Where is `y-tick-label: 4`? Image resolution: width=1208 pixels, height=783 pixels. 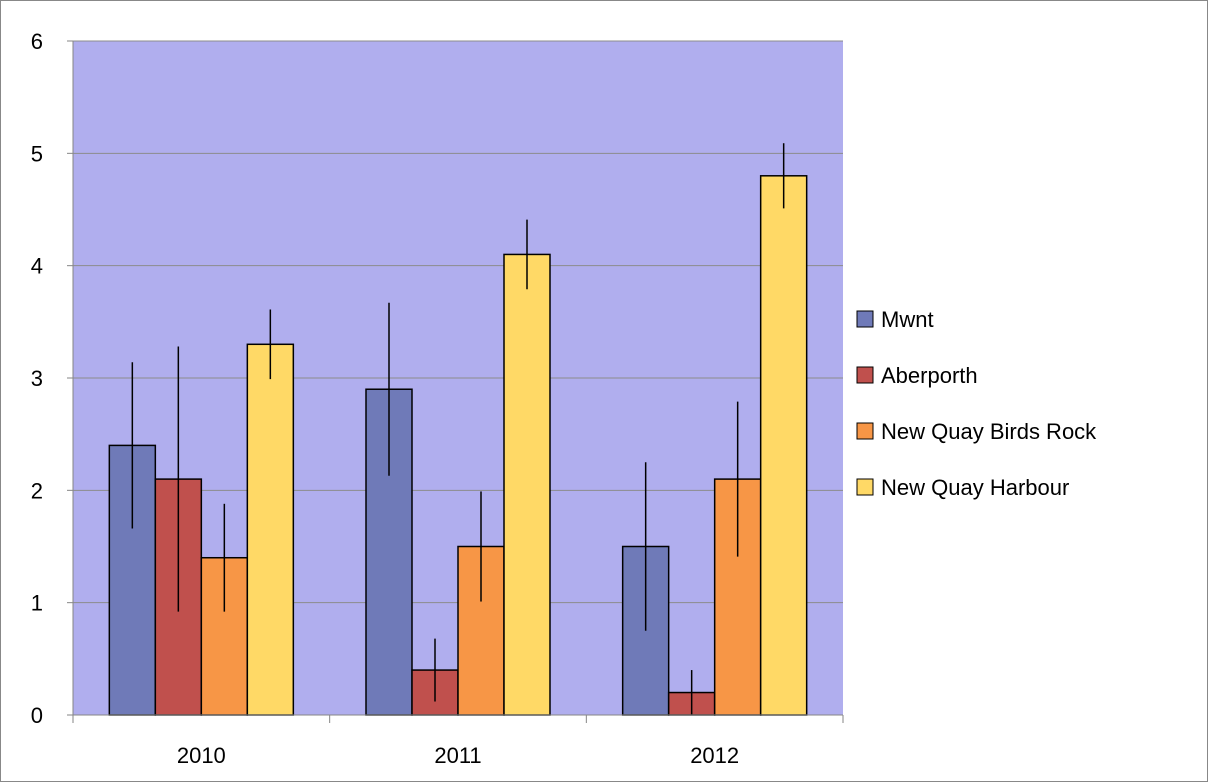
y-tick-label: 4 is located at coordinates (37, 266).